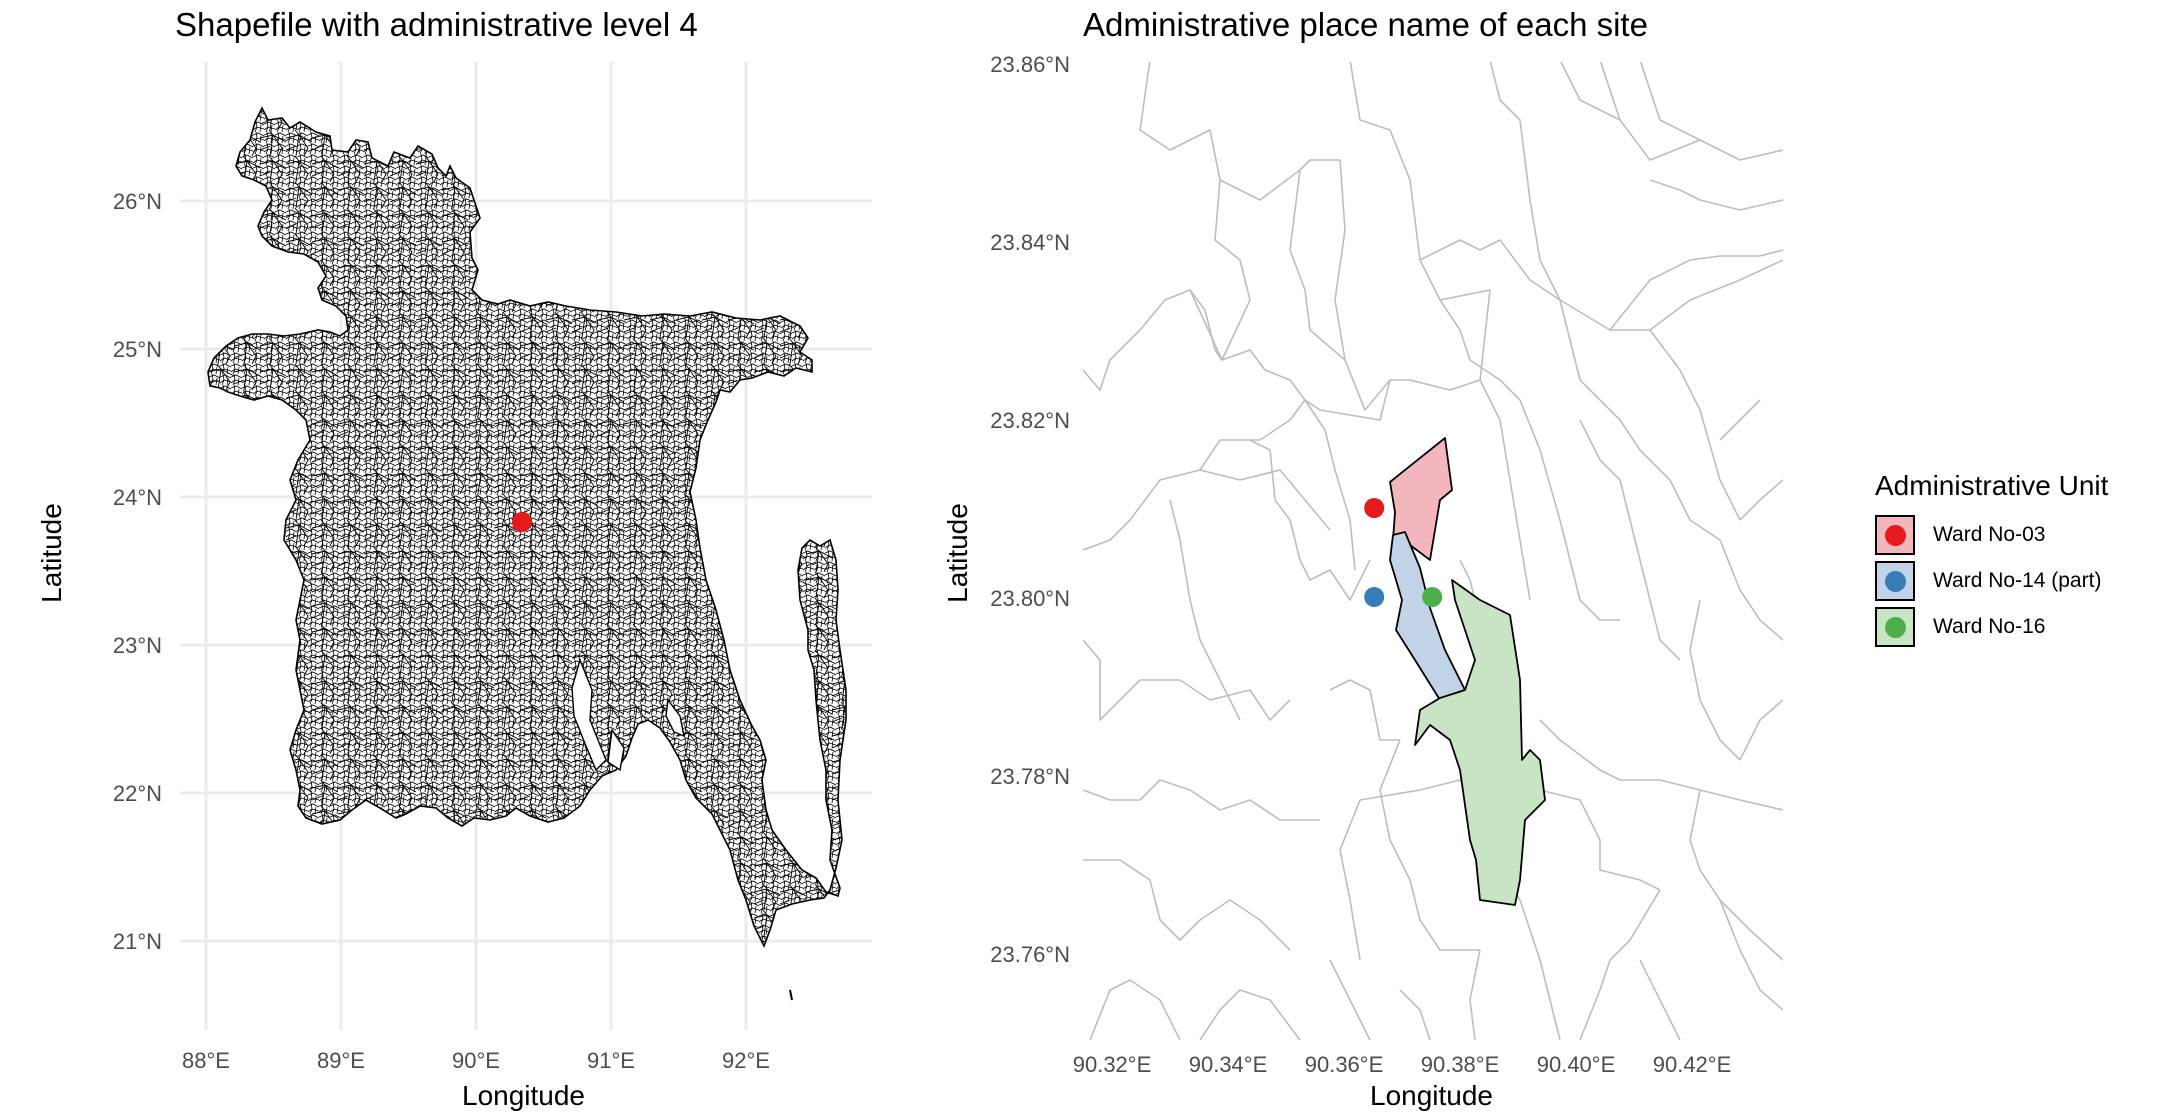 This screenshot has height=1120, width=2162. What do you see at coordinates (341, 1060) in the screenshot?
I see `left-x-tick: 89°E` at bounding box center [341, 1060].